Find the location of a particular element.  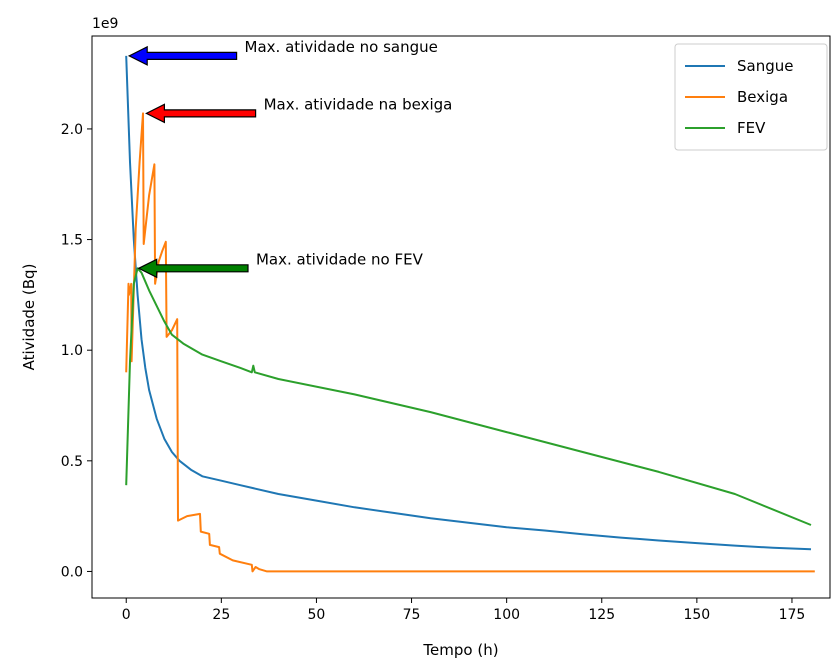

legend-label-fev: FEV is located at coordinates (751, 128).